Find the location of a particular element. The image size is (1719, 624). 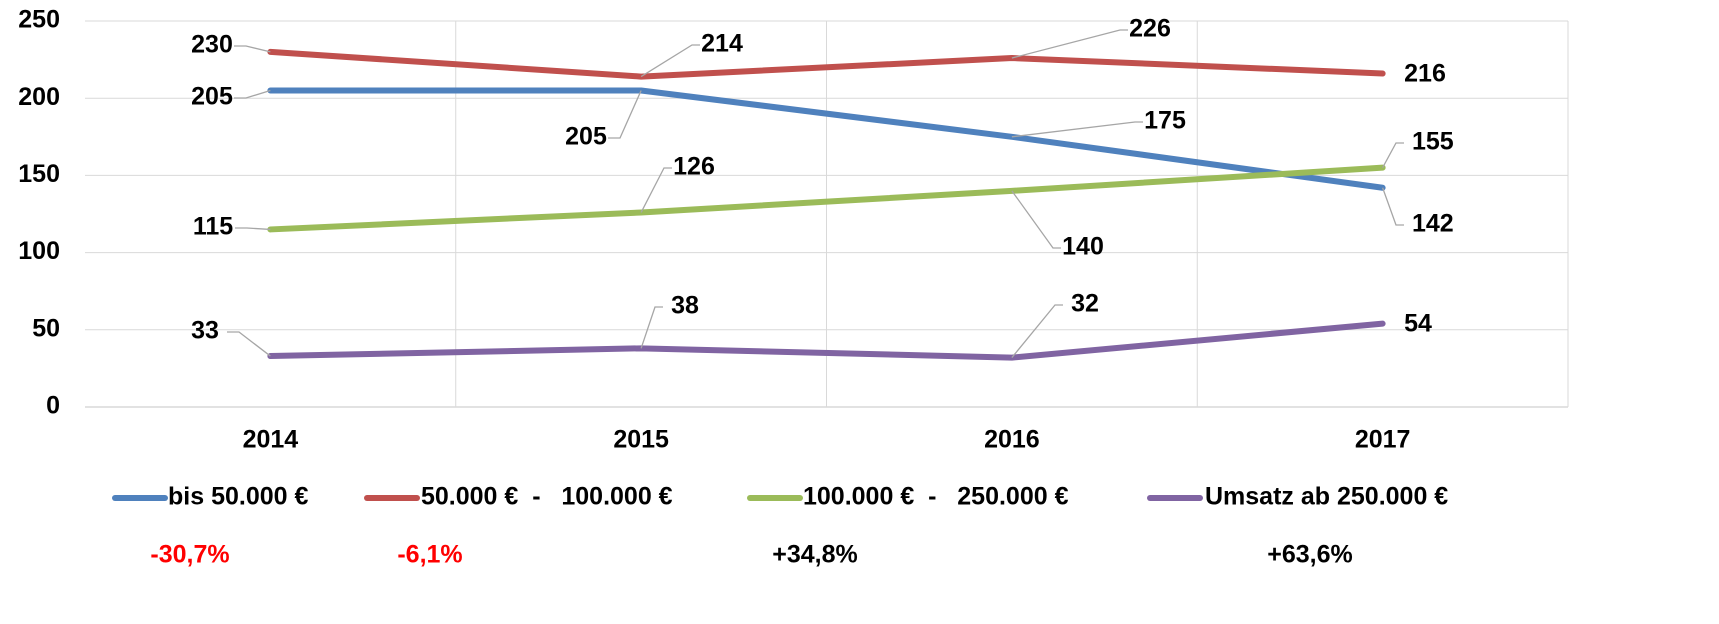

annotation: -30,7% is located at coordinates (189, 555).